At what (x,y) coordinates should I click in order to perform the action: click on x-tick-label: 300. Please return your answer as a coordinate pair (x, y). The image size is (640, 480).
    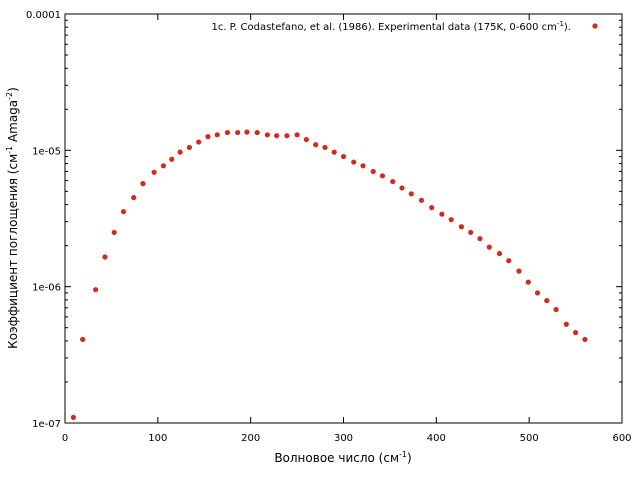
    Looking at the image, I should click on (343, 438).